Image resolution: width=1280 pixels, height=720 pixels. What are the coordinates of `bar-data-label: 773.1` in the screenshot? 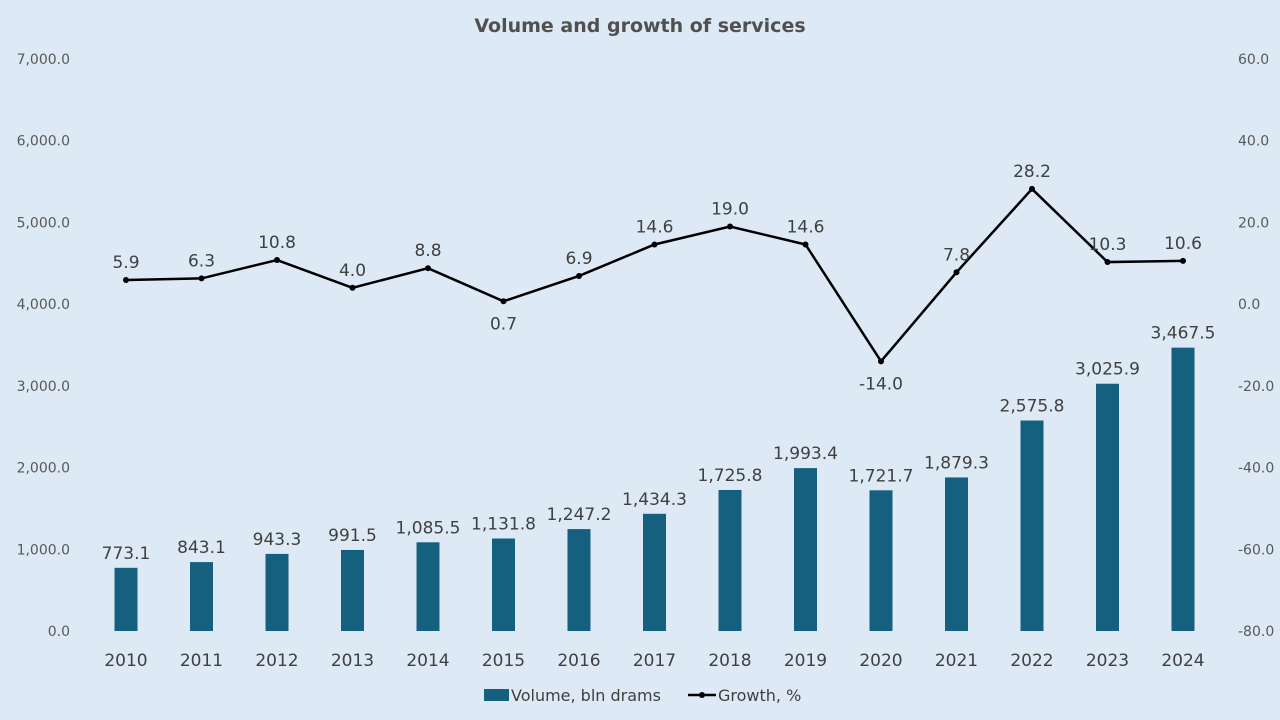 It's located at (126, 554).